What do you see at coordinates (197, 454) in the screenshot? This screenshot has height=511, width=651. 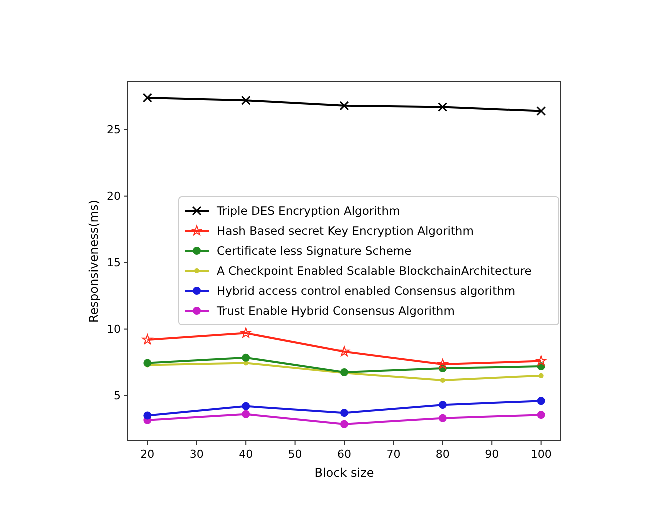 I see `x-tick-label: 30` at bounding box center [197, 454].